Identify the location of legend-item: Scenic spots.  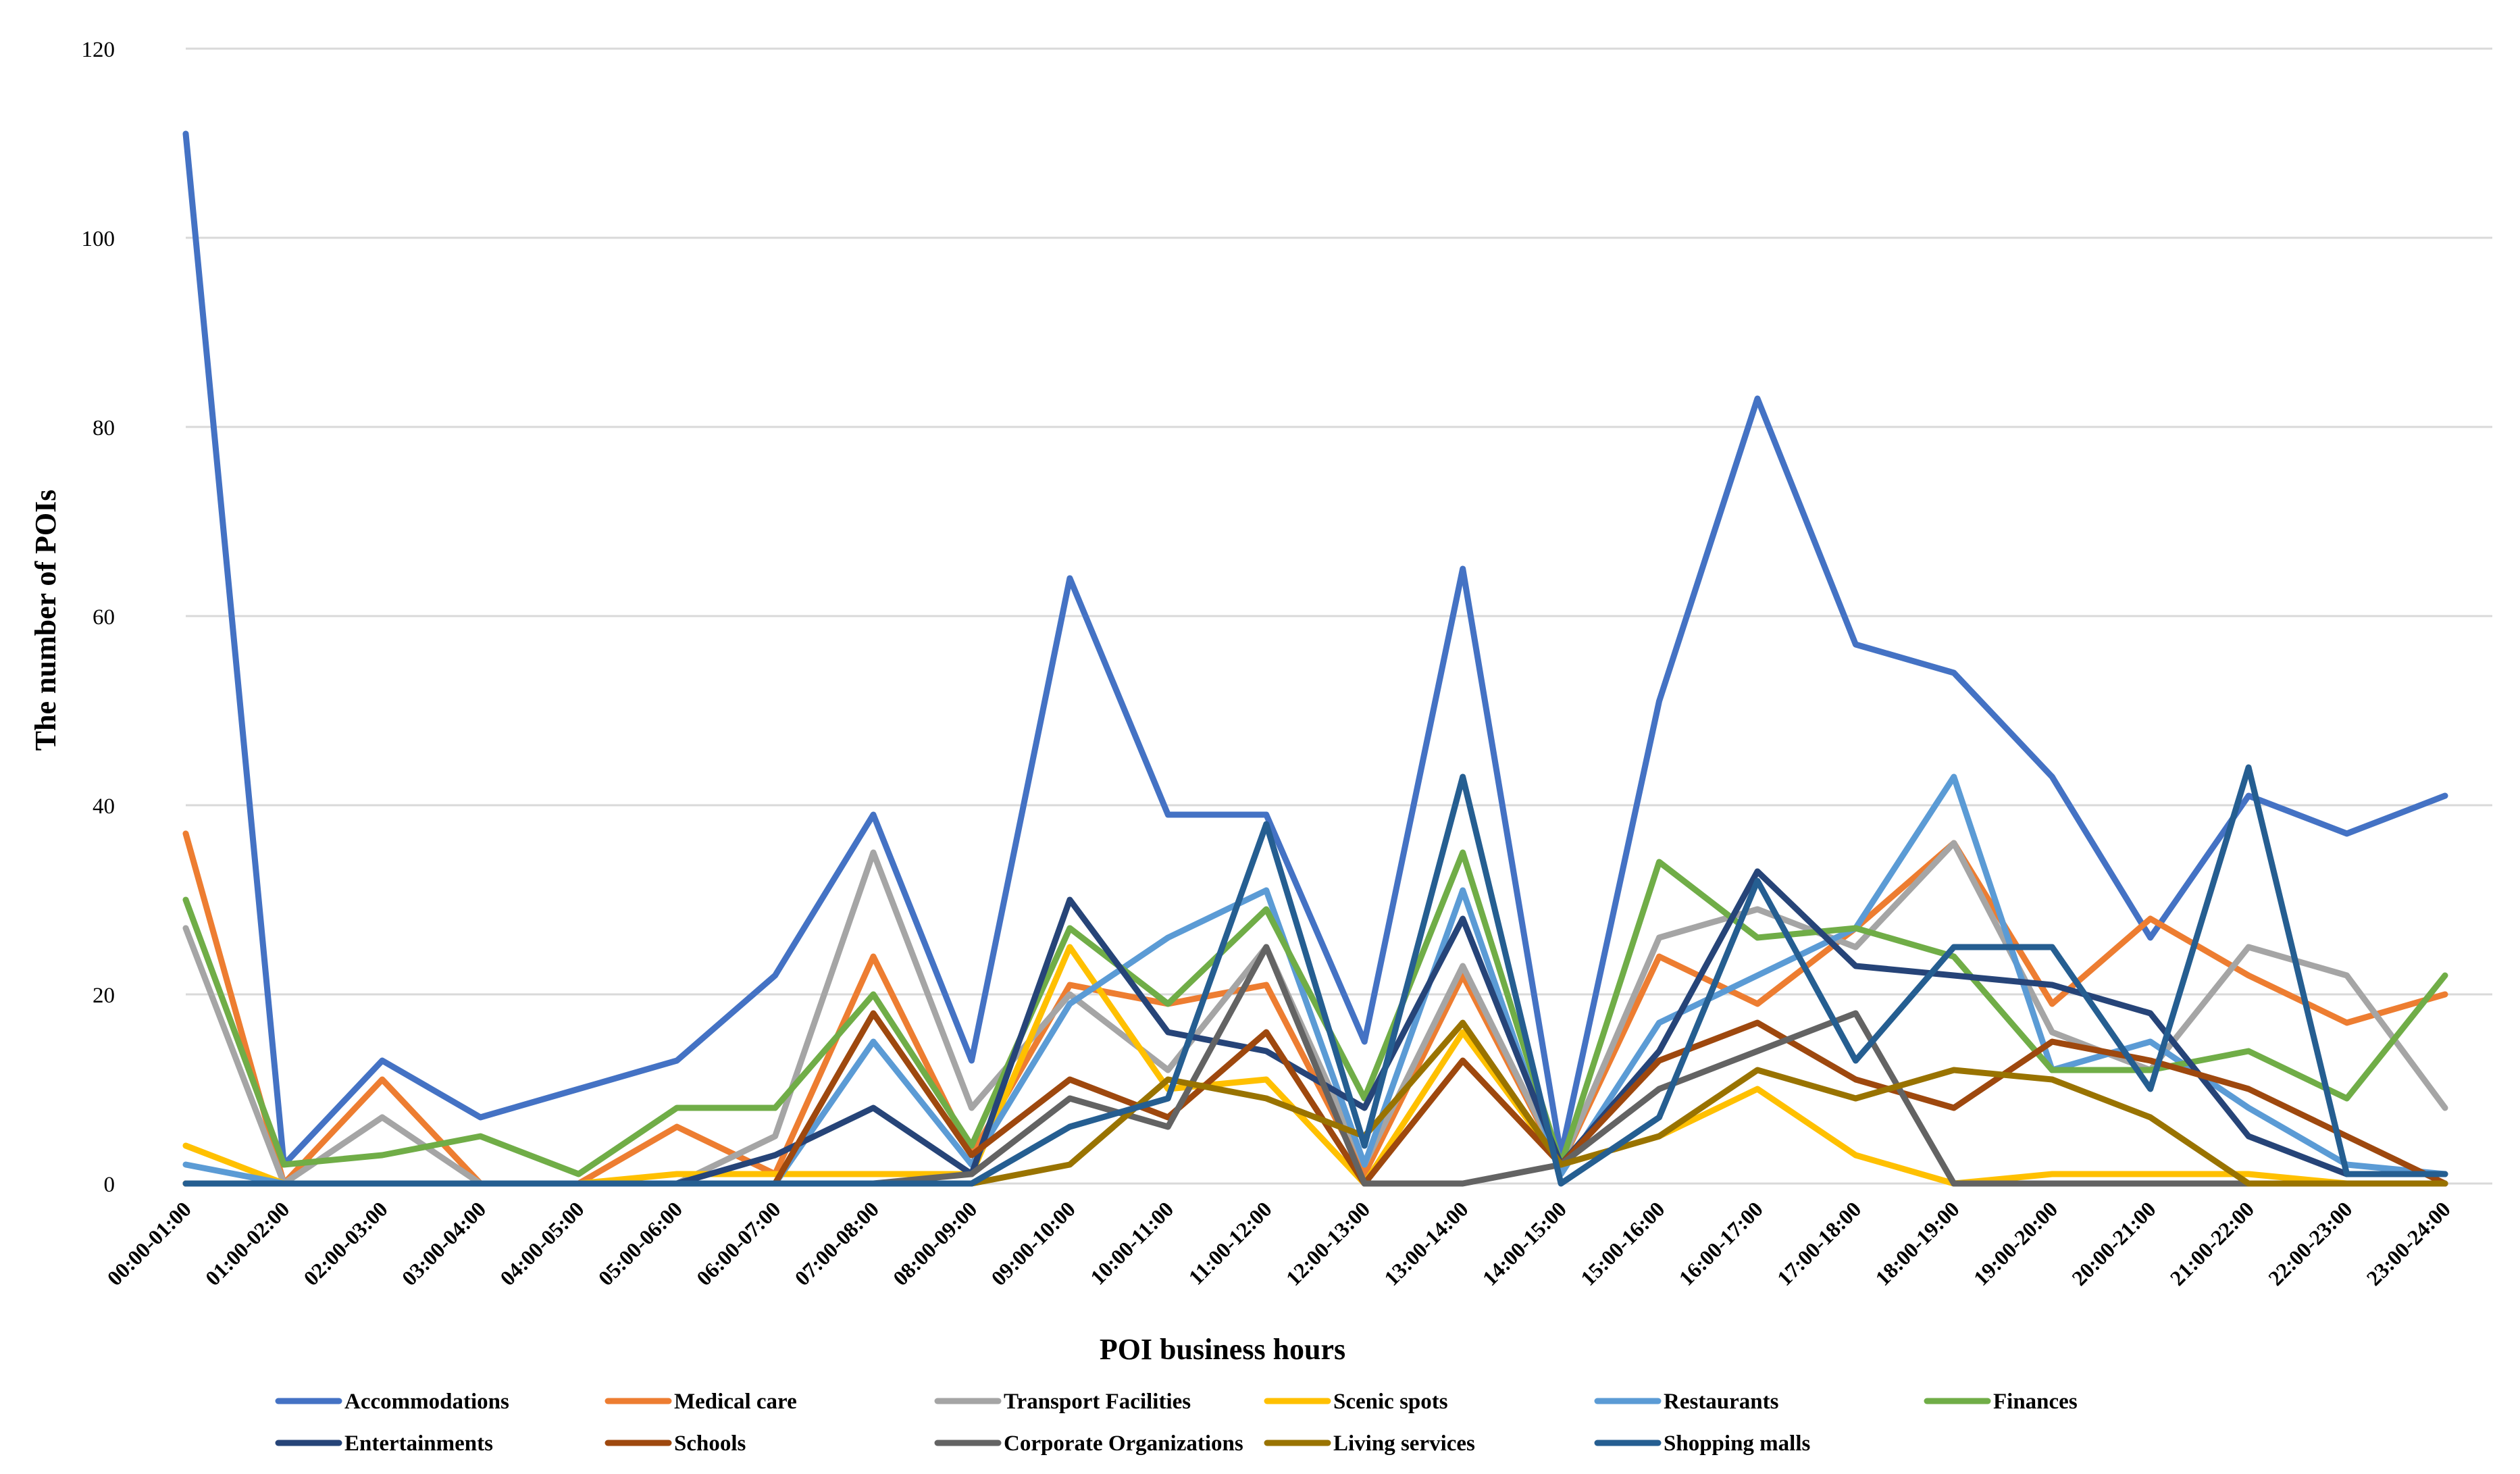
(1356, 1402).